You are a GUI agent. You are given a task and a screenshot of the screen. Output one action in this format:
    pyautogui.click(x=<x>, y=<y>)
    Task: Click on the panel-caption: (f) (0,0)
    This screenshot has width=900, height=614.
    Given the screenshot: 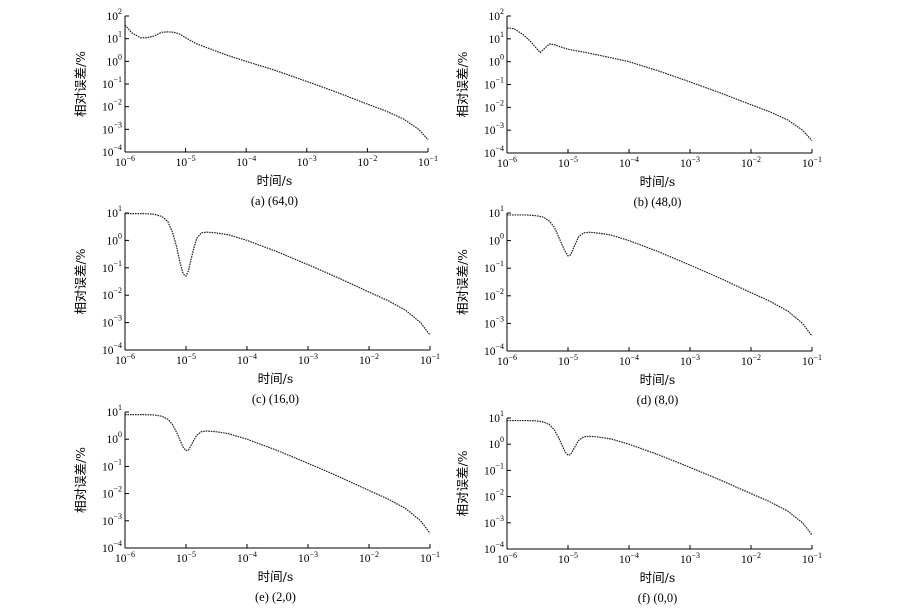 What is the action you would take?
    pyautogui.click(x=658, y=598)
    